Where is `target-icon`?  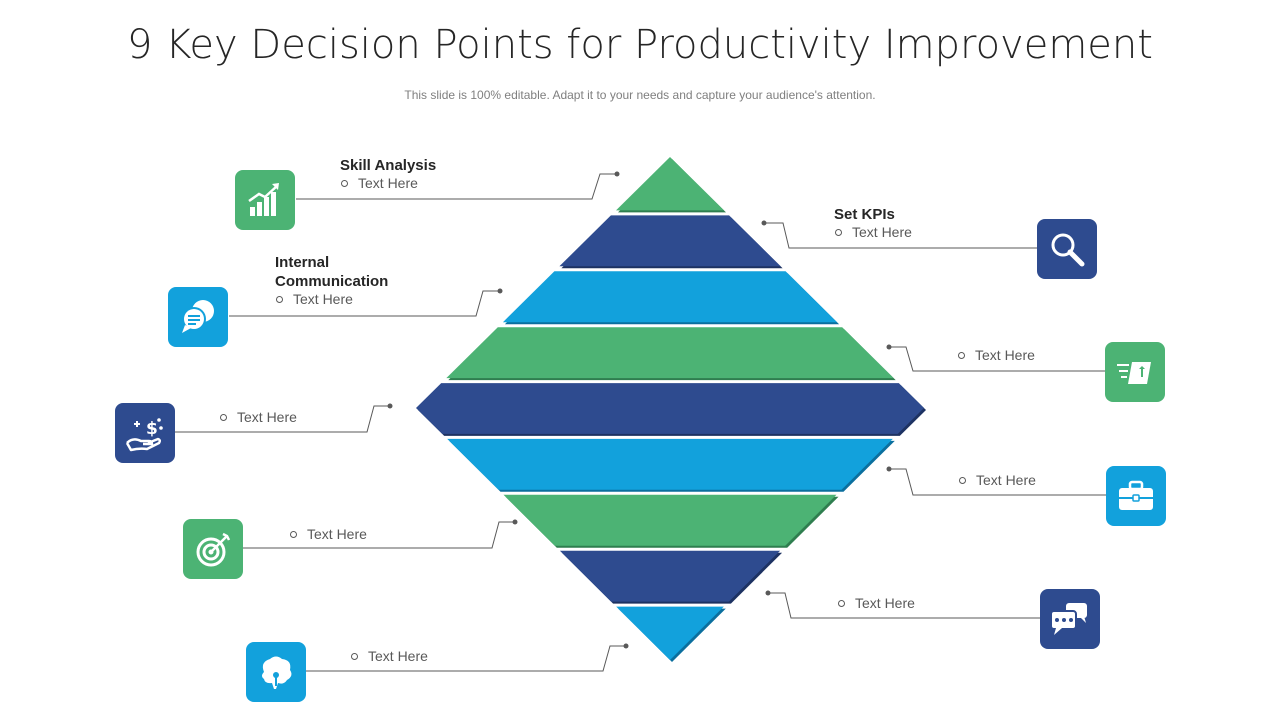
target-icon is located at coordinates (213, 549).